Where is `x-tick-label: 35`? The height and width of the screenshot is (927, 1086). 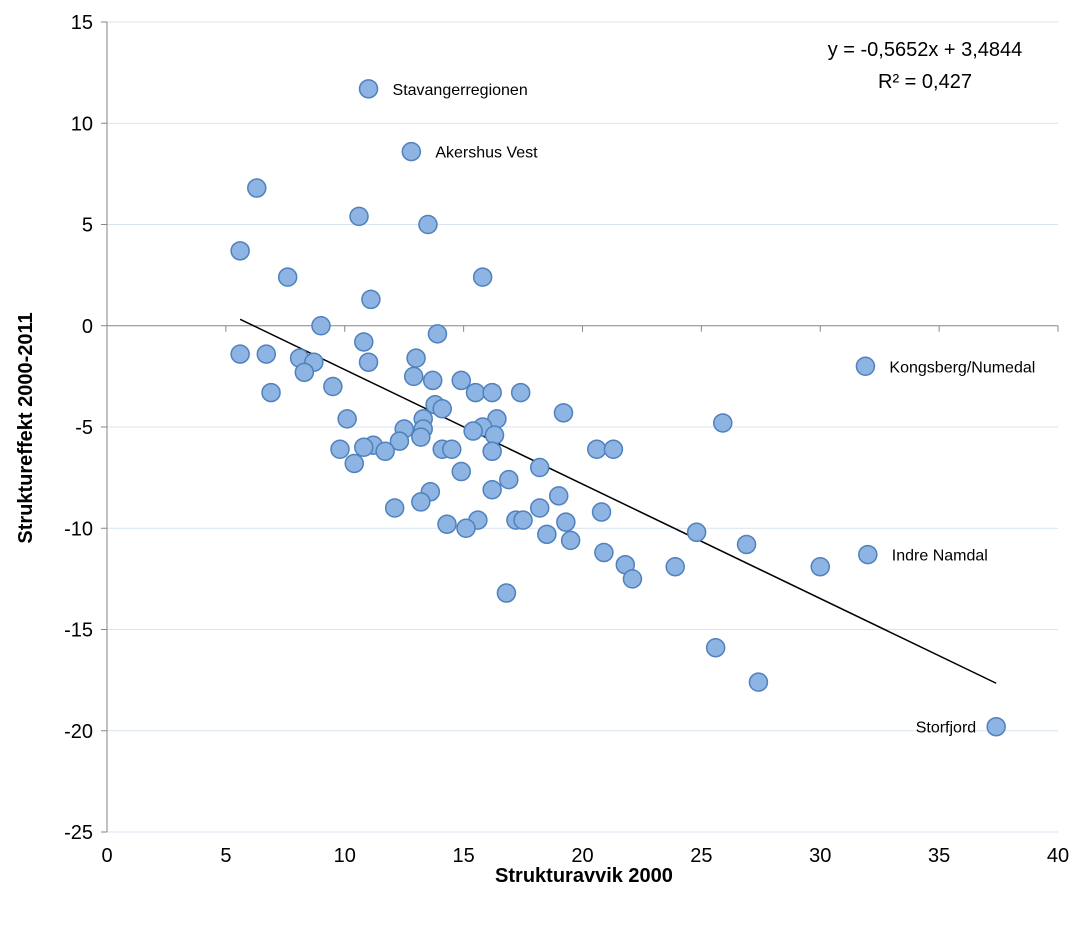 x-tick-label: 35 is located at coordinates (939, 856).